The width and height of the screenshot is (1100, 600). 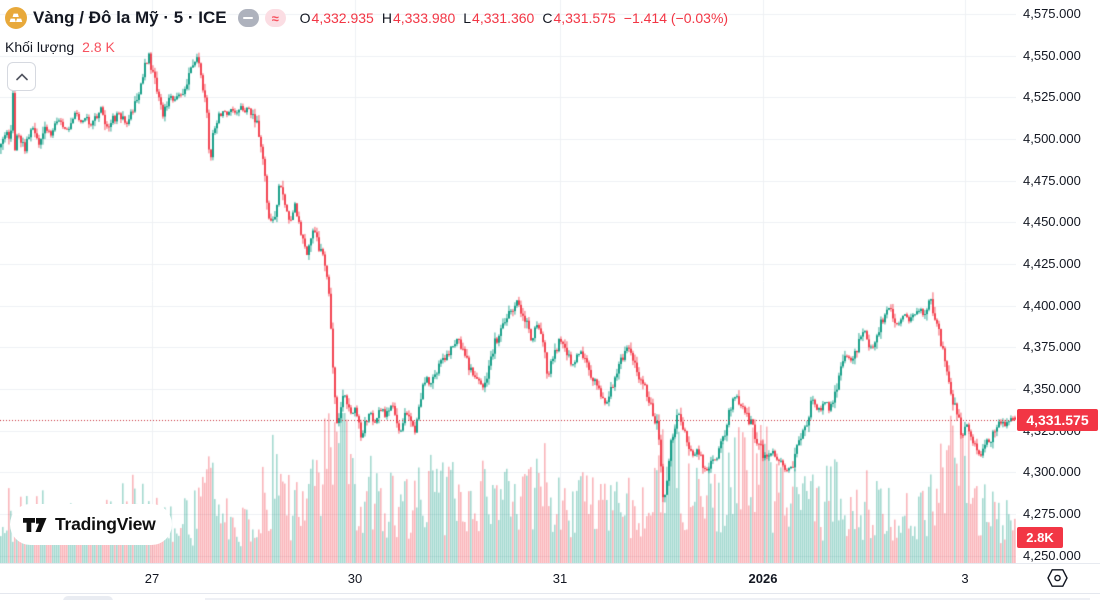 I want to click on price-axis-label: 4,575.000, so click(x=1052, y=13).